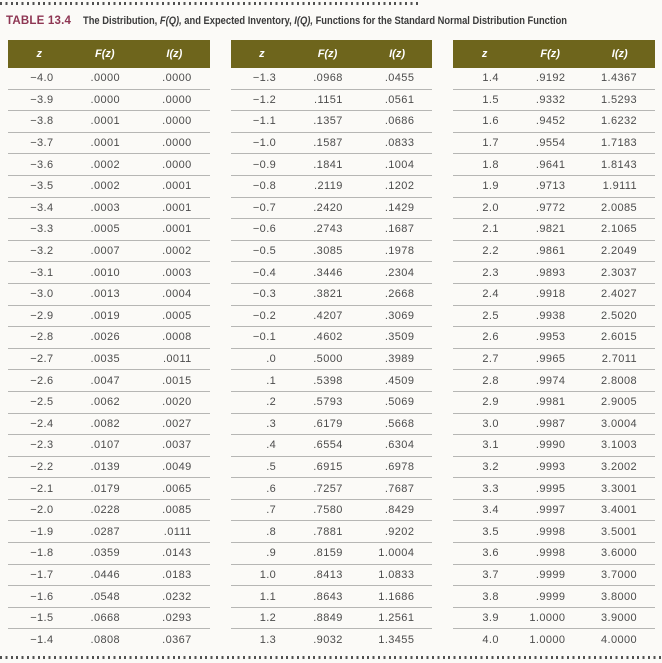 The image size is (662, 663). What do you see at coordinates (331, 208) in the screenshot?
I see `table-row: −0.7.2420.1429` at bounding box center [331, 208].